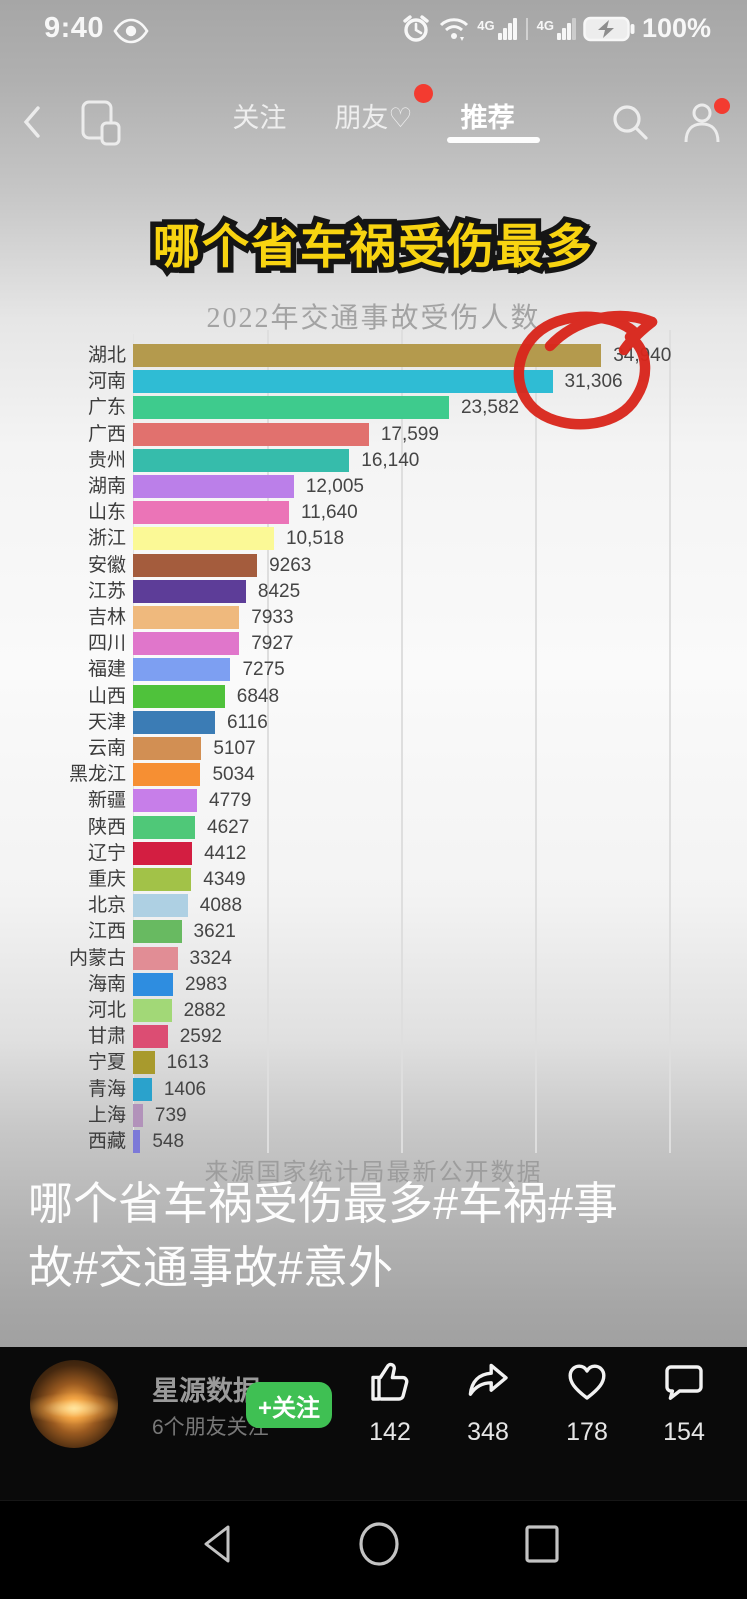  What do you see at coordinates (684, 1402) in the screenshot?
I see `comment-button: 154` at bounding box center [684, 1402].